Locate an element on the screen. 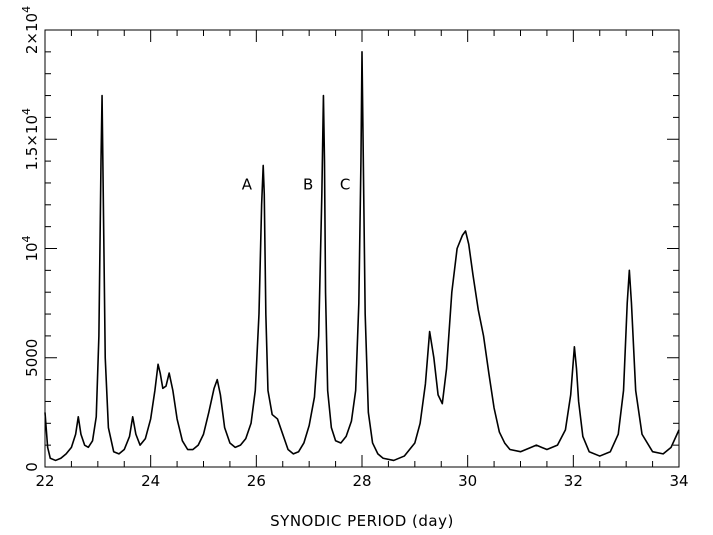 This screenshot has width=713, height=535. y-tick-label: 5000 is located at coordinates (32, 358).